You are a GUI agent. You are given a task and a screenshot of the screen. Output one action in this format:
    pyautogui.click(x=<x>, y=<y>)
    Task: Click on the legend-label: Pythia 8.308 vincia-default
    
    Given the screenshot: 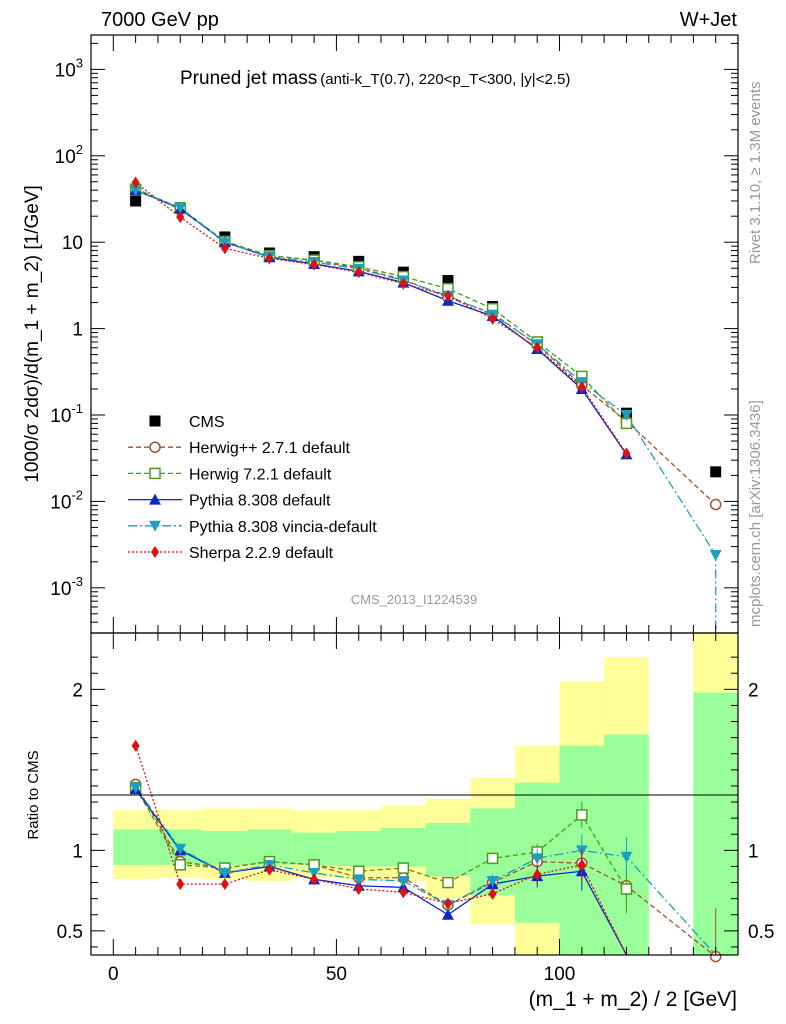 What is the action you would take?
    pyautogui.click(x=283, y=527)
    